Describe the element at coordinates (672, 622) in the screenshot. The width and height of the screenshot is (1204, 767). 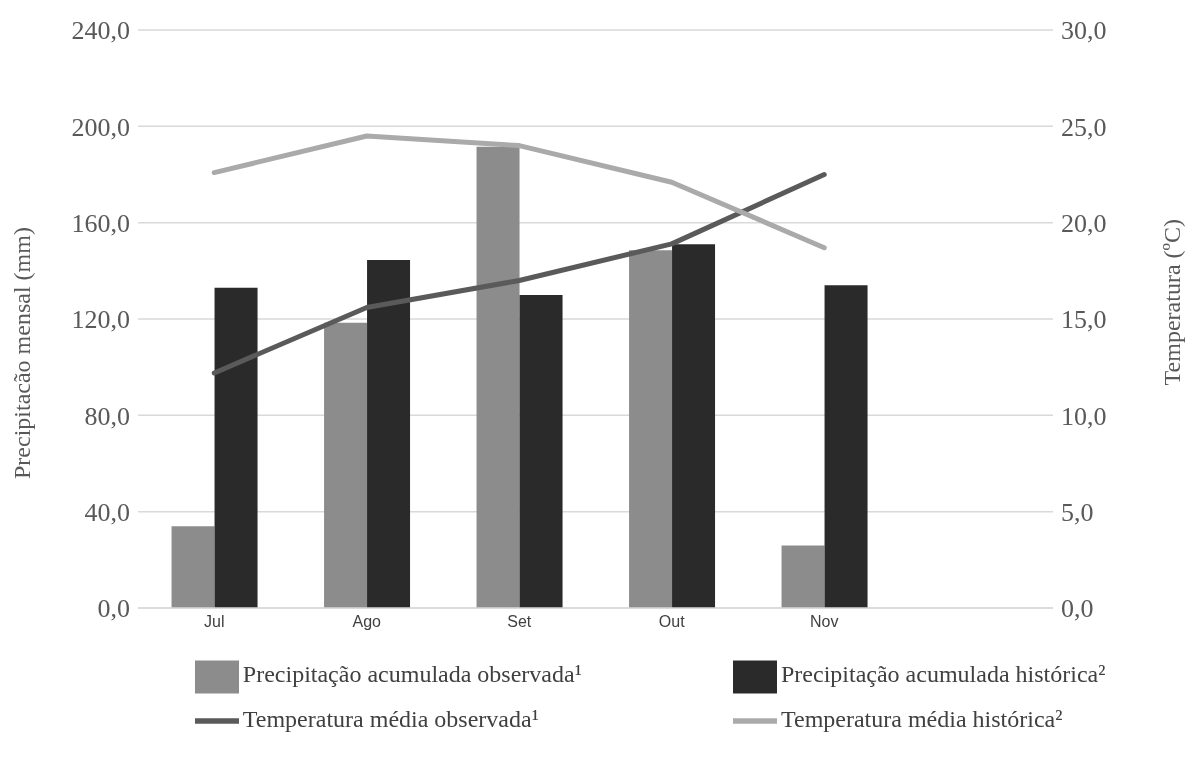
I see `x-tick-label: Out` at that location.